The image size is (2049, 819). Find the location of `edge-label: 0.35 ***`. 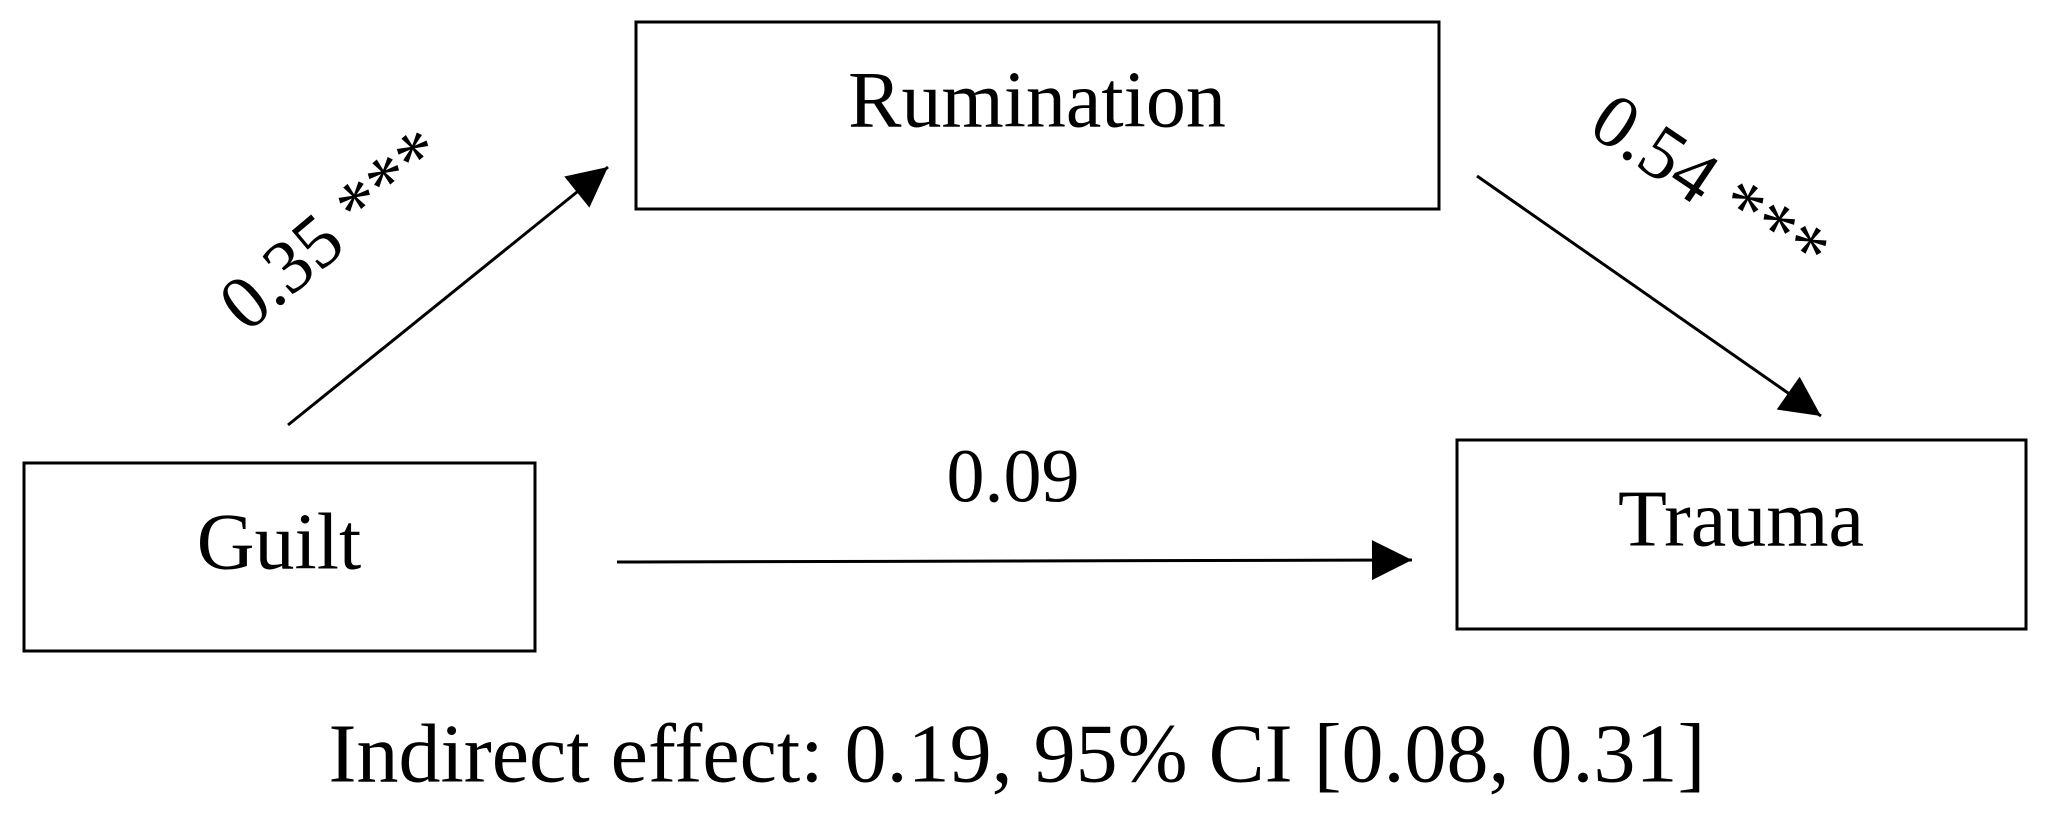

edge-label: 0.35 *** is located at coordinates (332, 229).